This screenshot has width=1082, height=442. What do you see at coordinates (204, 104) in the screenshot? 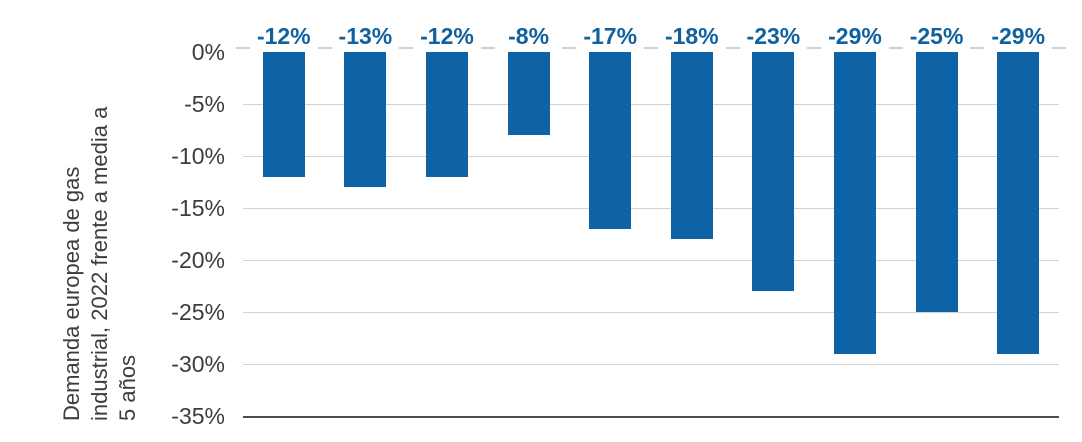
I see `y-tick-label: -5%` at bounding box center [204, 104].